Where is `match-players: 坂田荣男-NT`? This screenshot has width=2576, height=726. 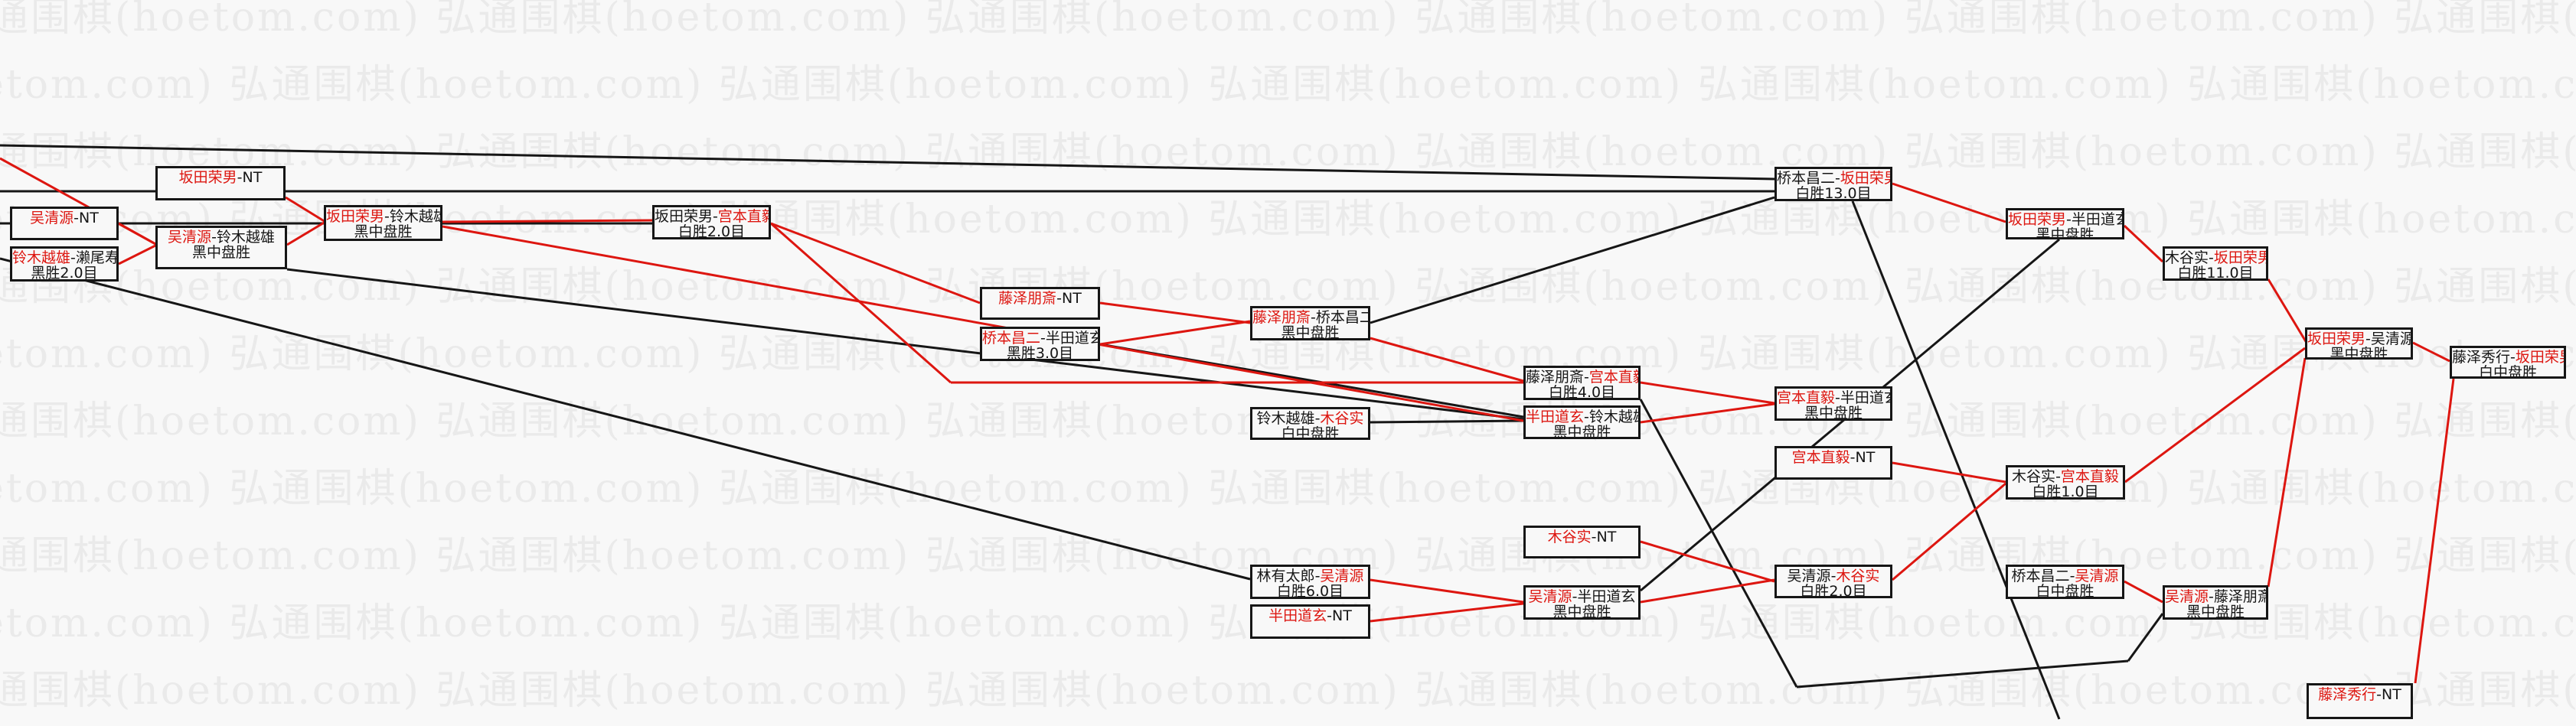 match-players: 坂田荣男-NT is located at coordinates (221, 177).